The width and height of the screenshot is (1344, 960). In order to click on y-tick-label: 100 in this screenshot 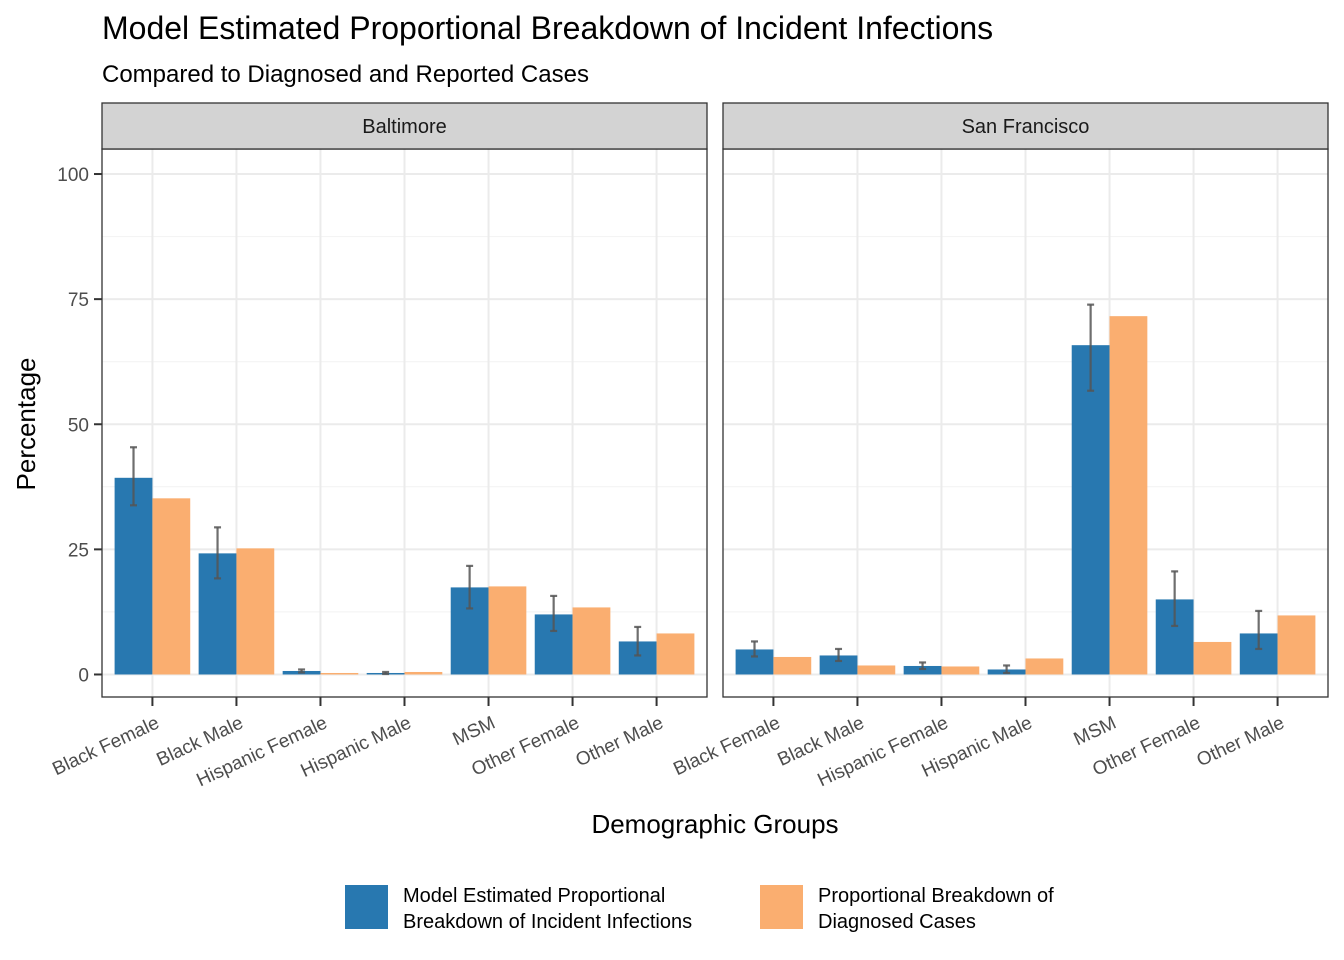, I will do `click(73, 175)`.